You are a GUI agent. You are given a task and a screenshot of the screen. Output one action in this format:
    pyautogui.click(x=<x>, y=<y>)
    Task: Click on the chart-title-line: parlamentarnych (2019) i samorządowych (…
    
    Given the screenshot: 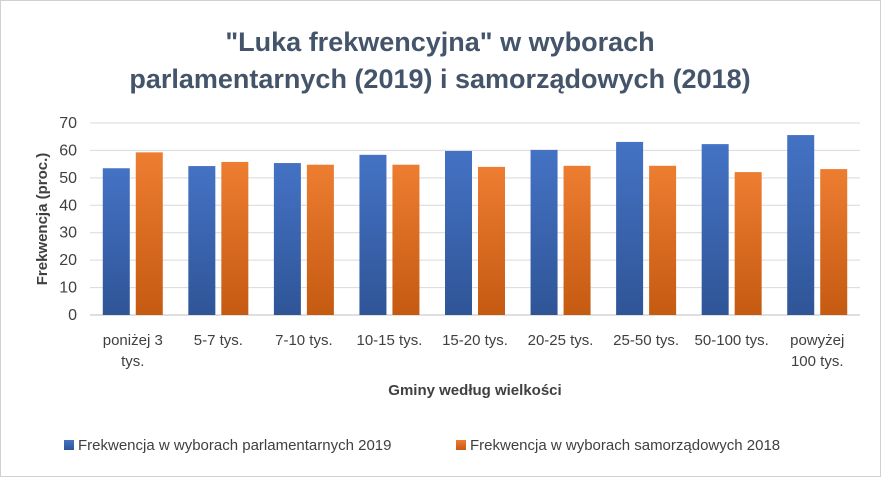 What is the action you would take?
    pyautogui.click(x=439, y=79)
    